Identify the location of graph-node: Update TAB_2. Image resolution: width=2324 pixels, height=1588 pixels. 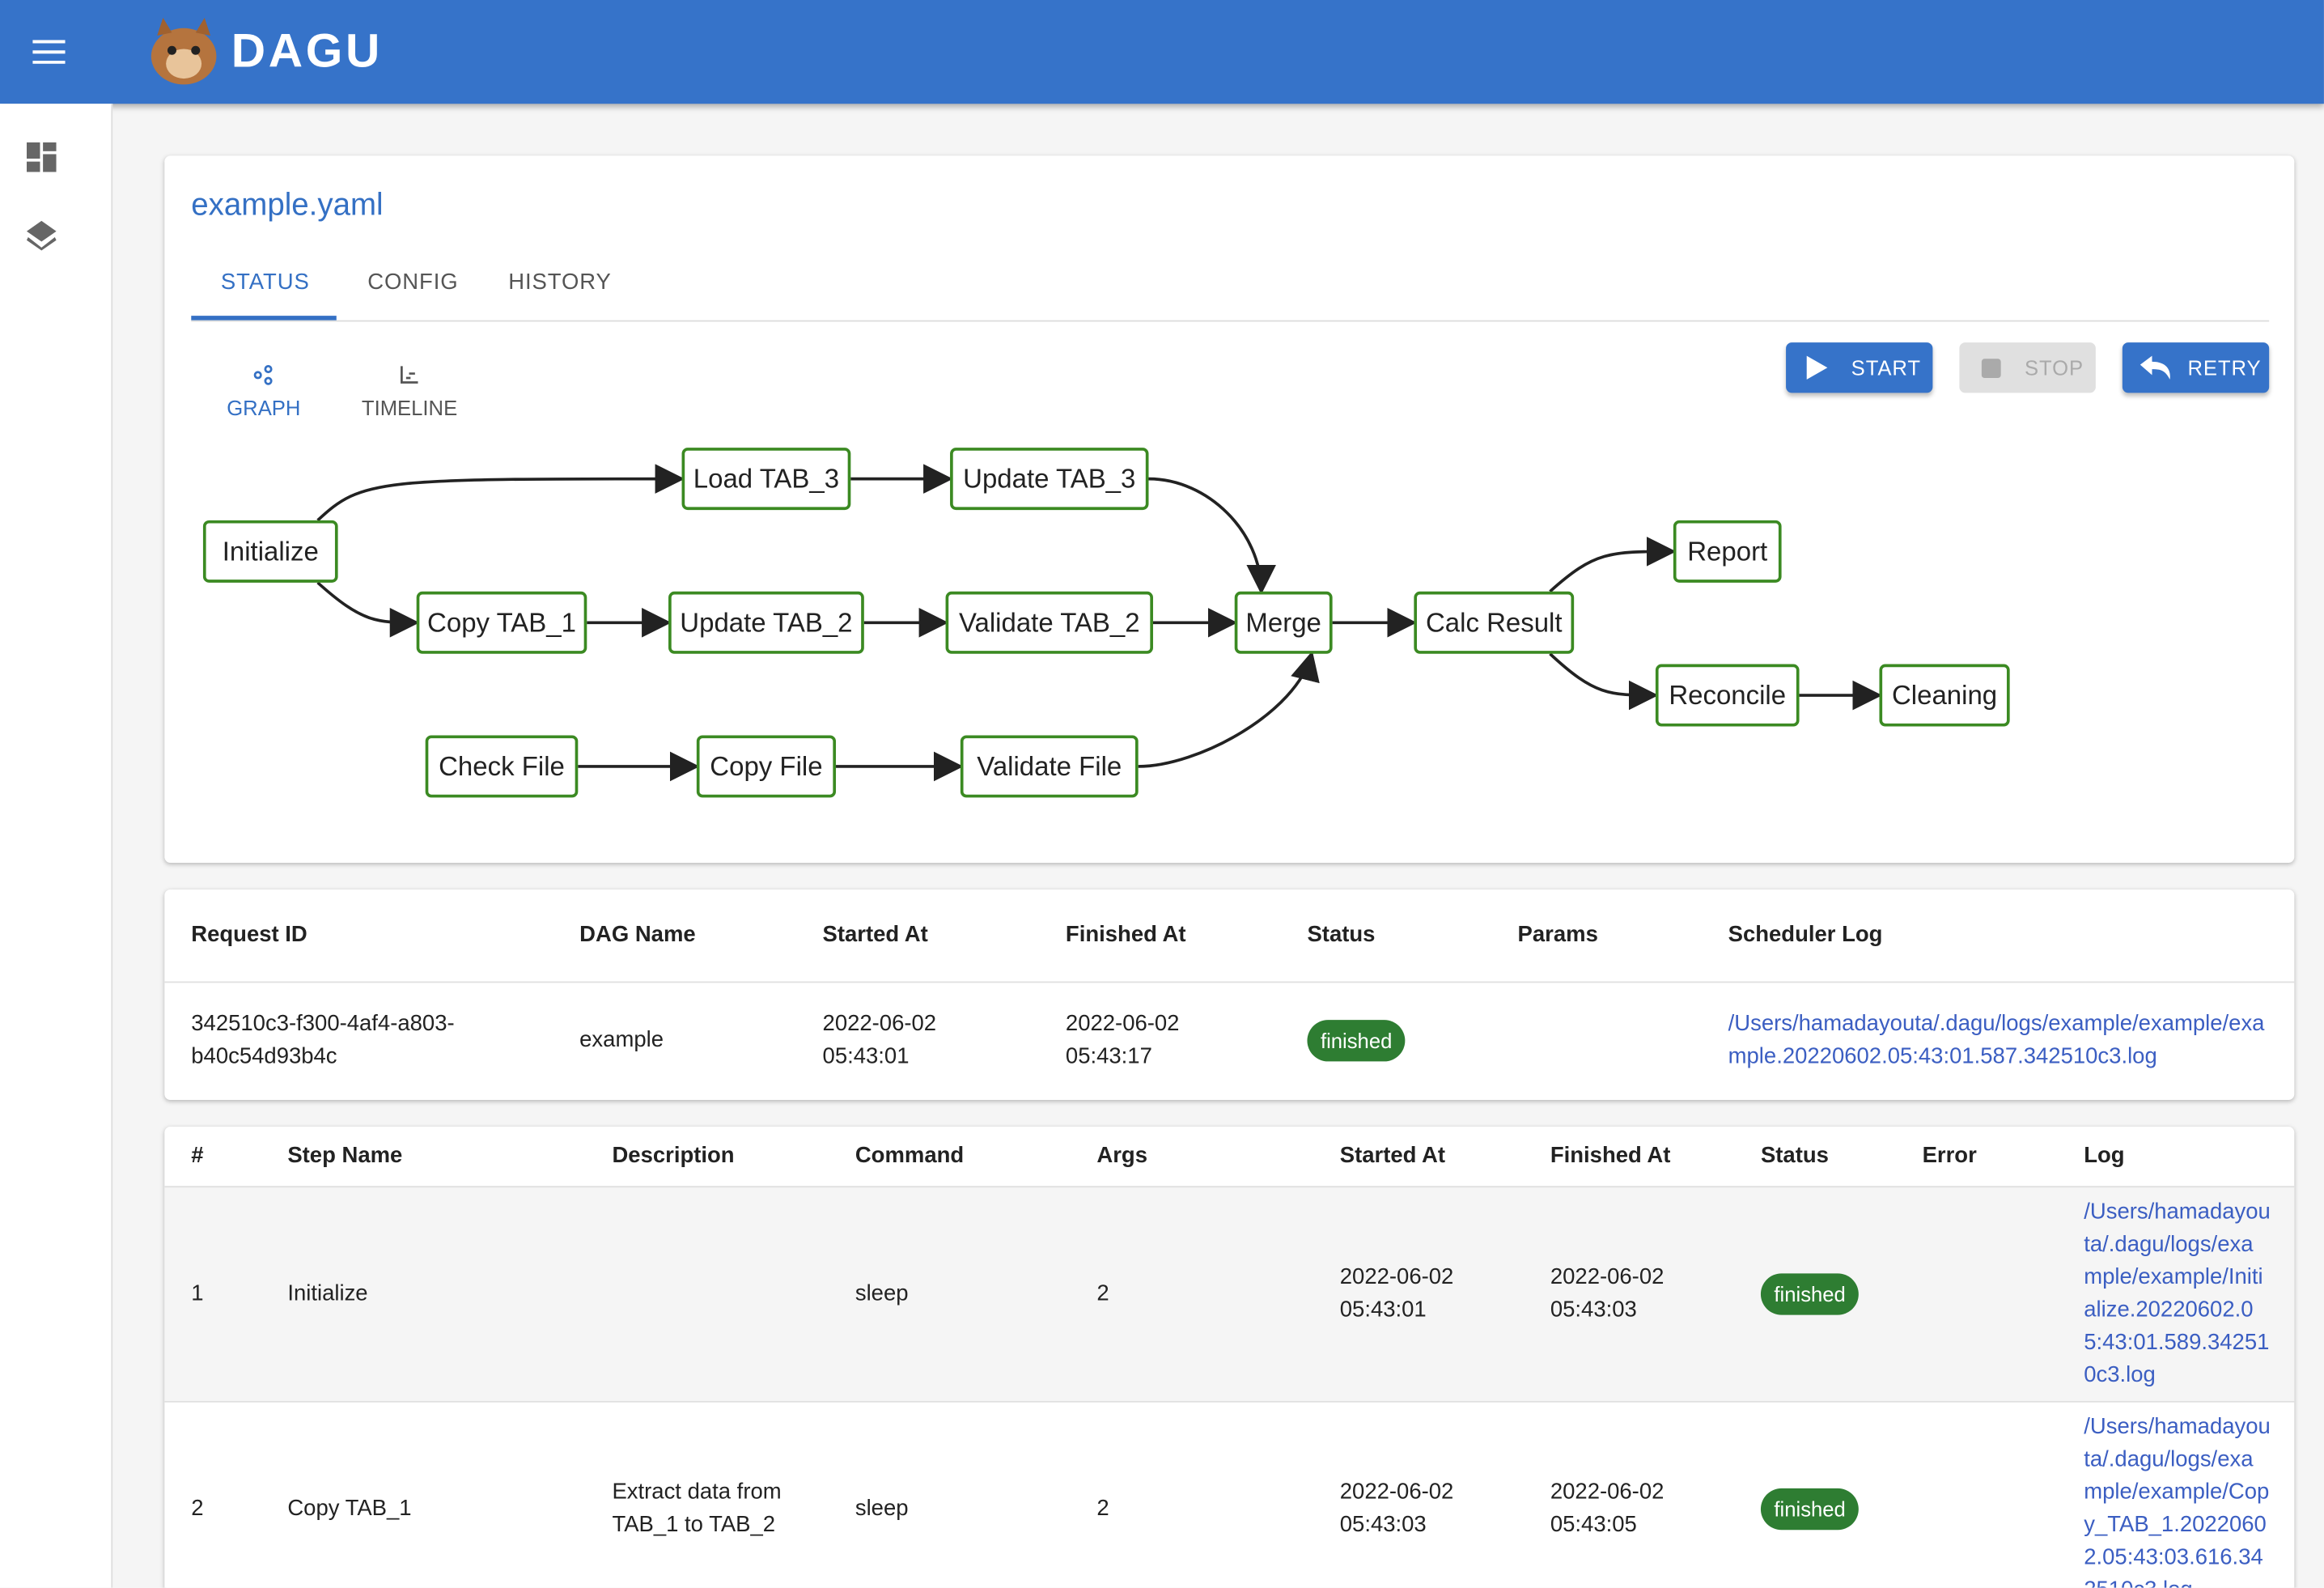
(766, 622).